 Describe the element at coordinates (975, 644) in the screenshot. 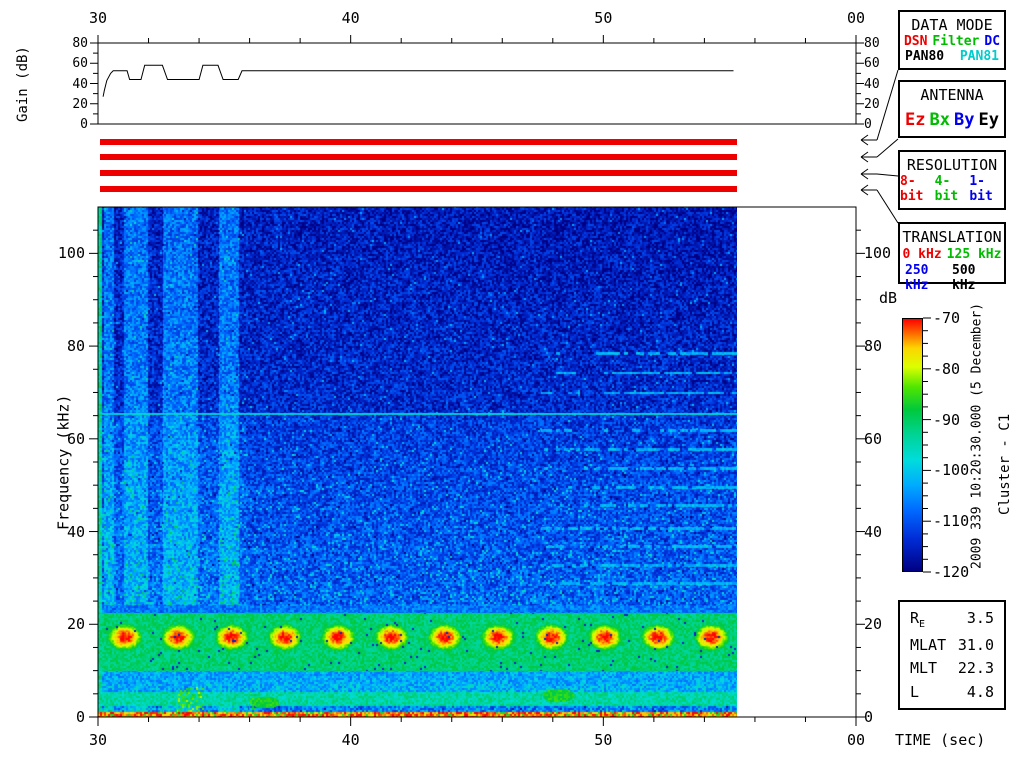

I see `info-value-mlat: 31.0` at that location.